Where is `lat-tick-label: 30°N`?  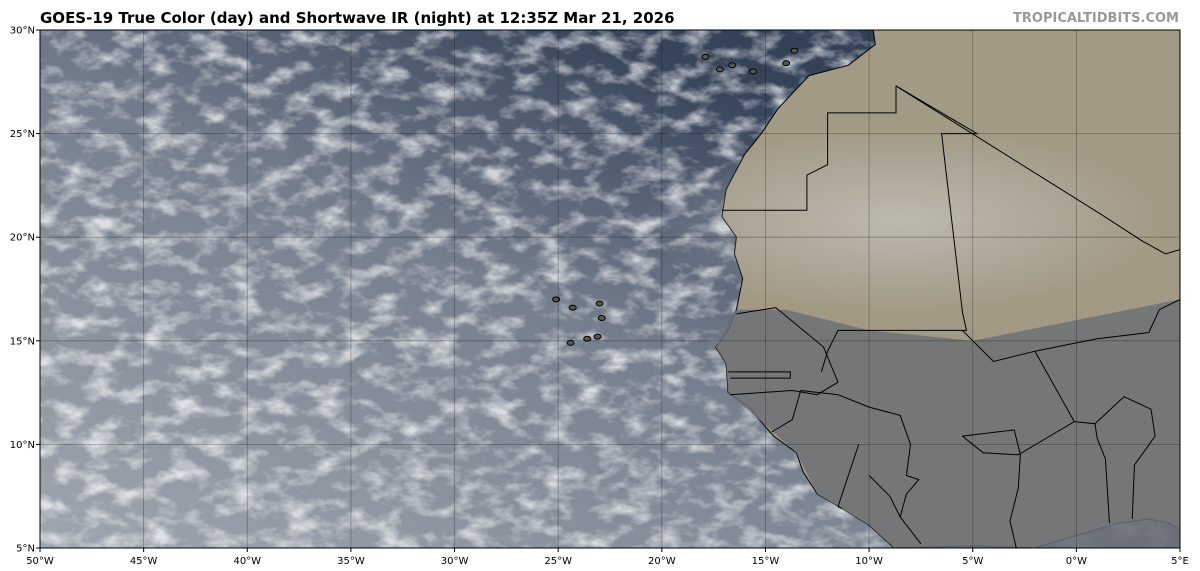 lat-tick-label: 30°N is located at coordinates (22, 31).